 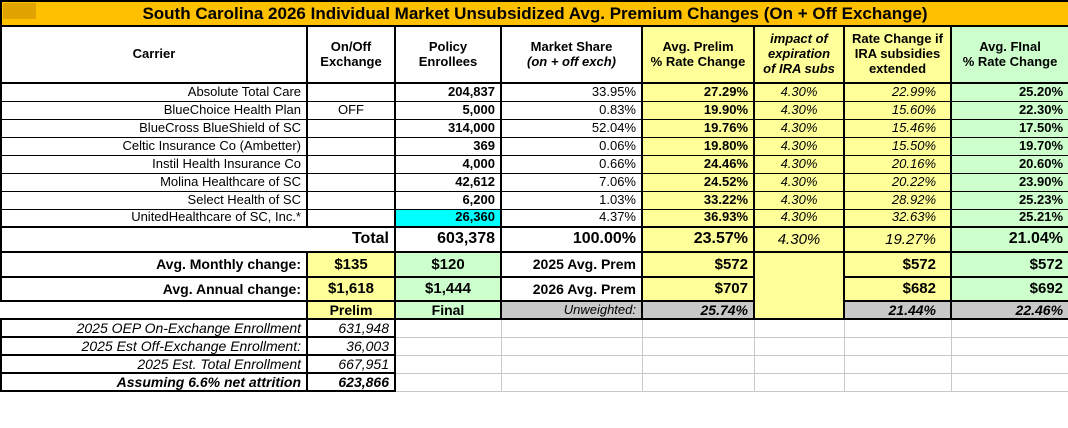 I want to click on enrollees-cell: 42,612, so click(x=448, y=182).